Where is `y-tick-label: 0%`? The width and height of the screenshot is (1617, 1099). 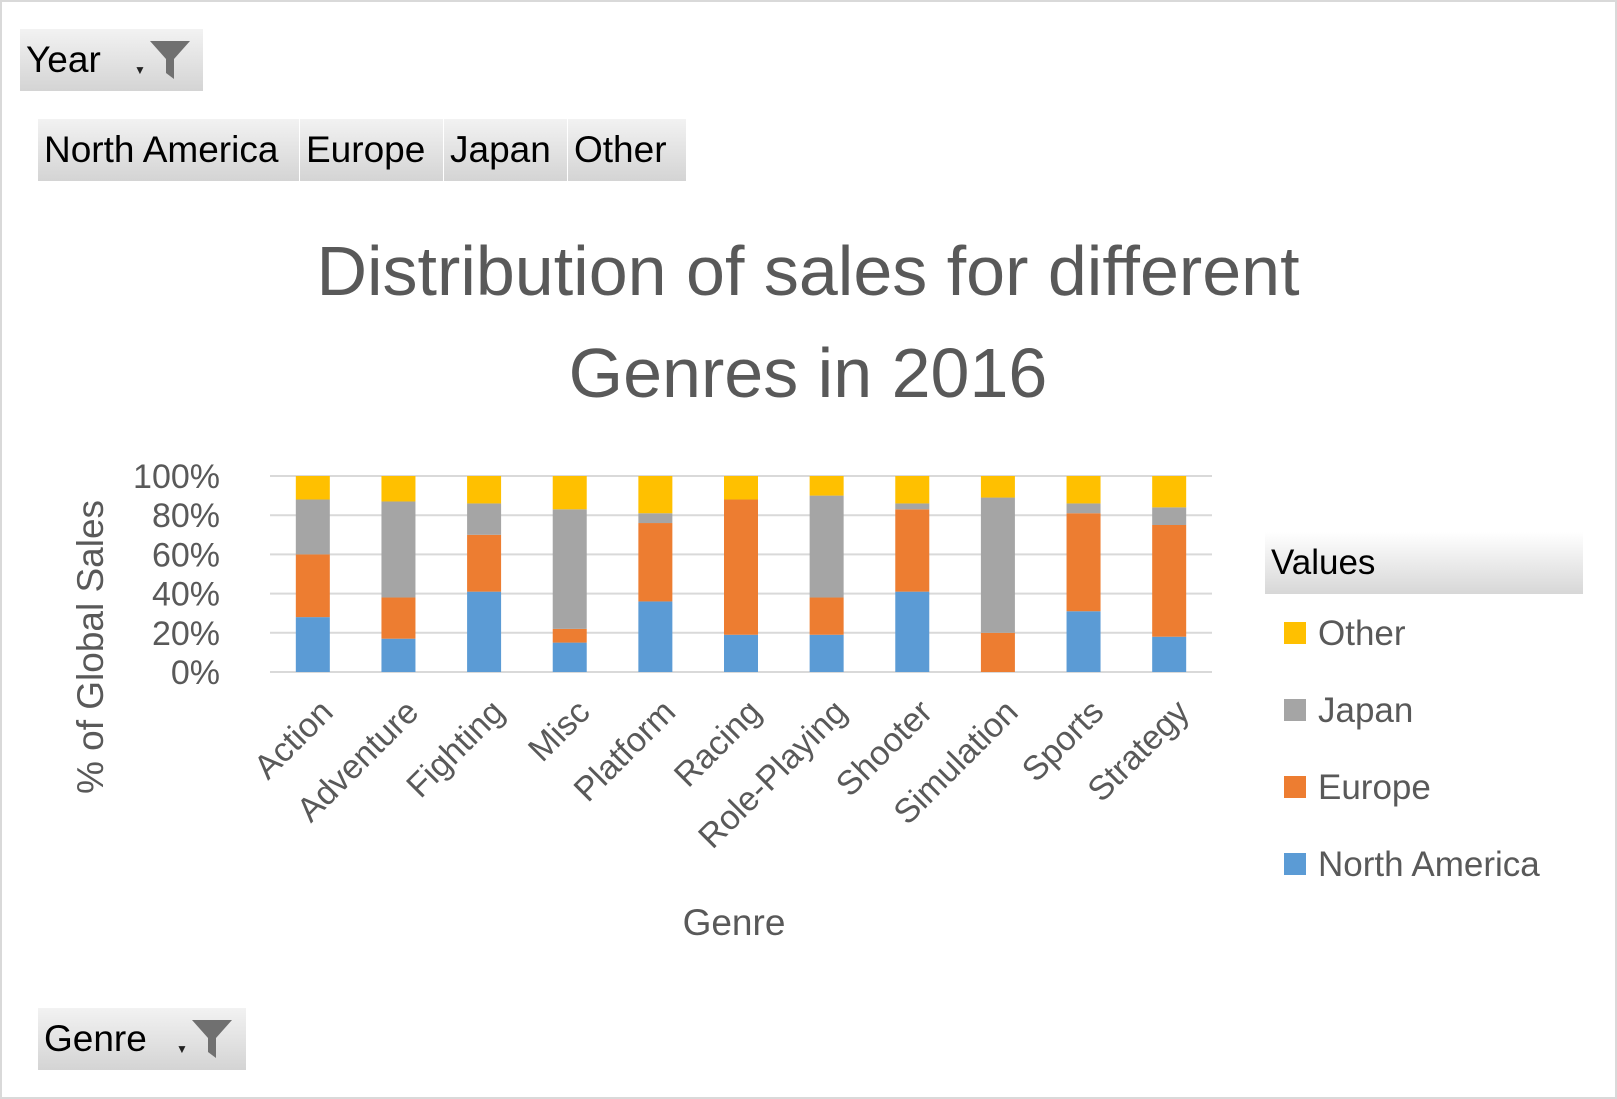 y-tick-label: 0% is located at coordinates (195, 673).